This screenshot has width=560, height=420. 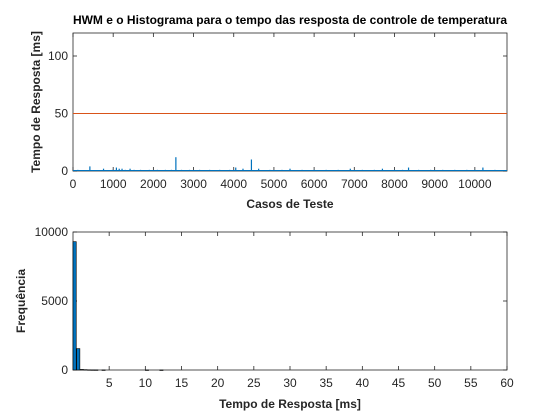 What do you see at coordinates (193, 184) in the screenshot?
I see `top-x-tick-label: 3000` at bounding box center [193, 184].